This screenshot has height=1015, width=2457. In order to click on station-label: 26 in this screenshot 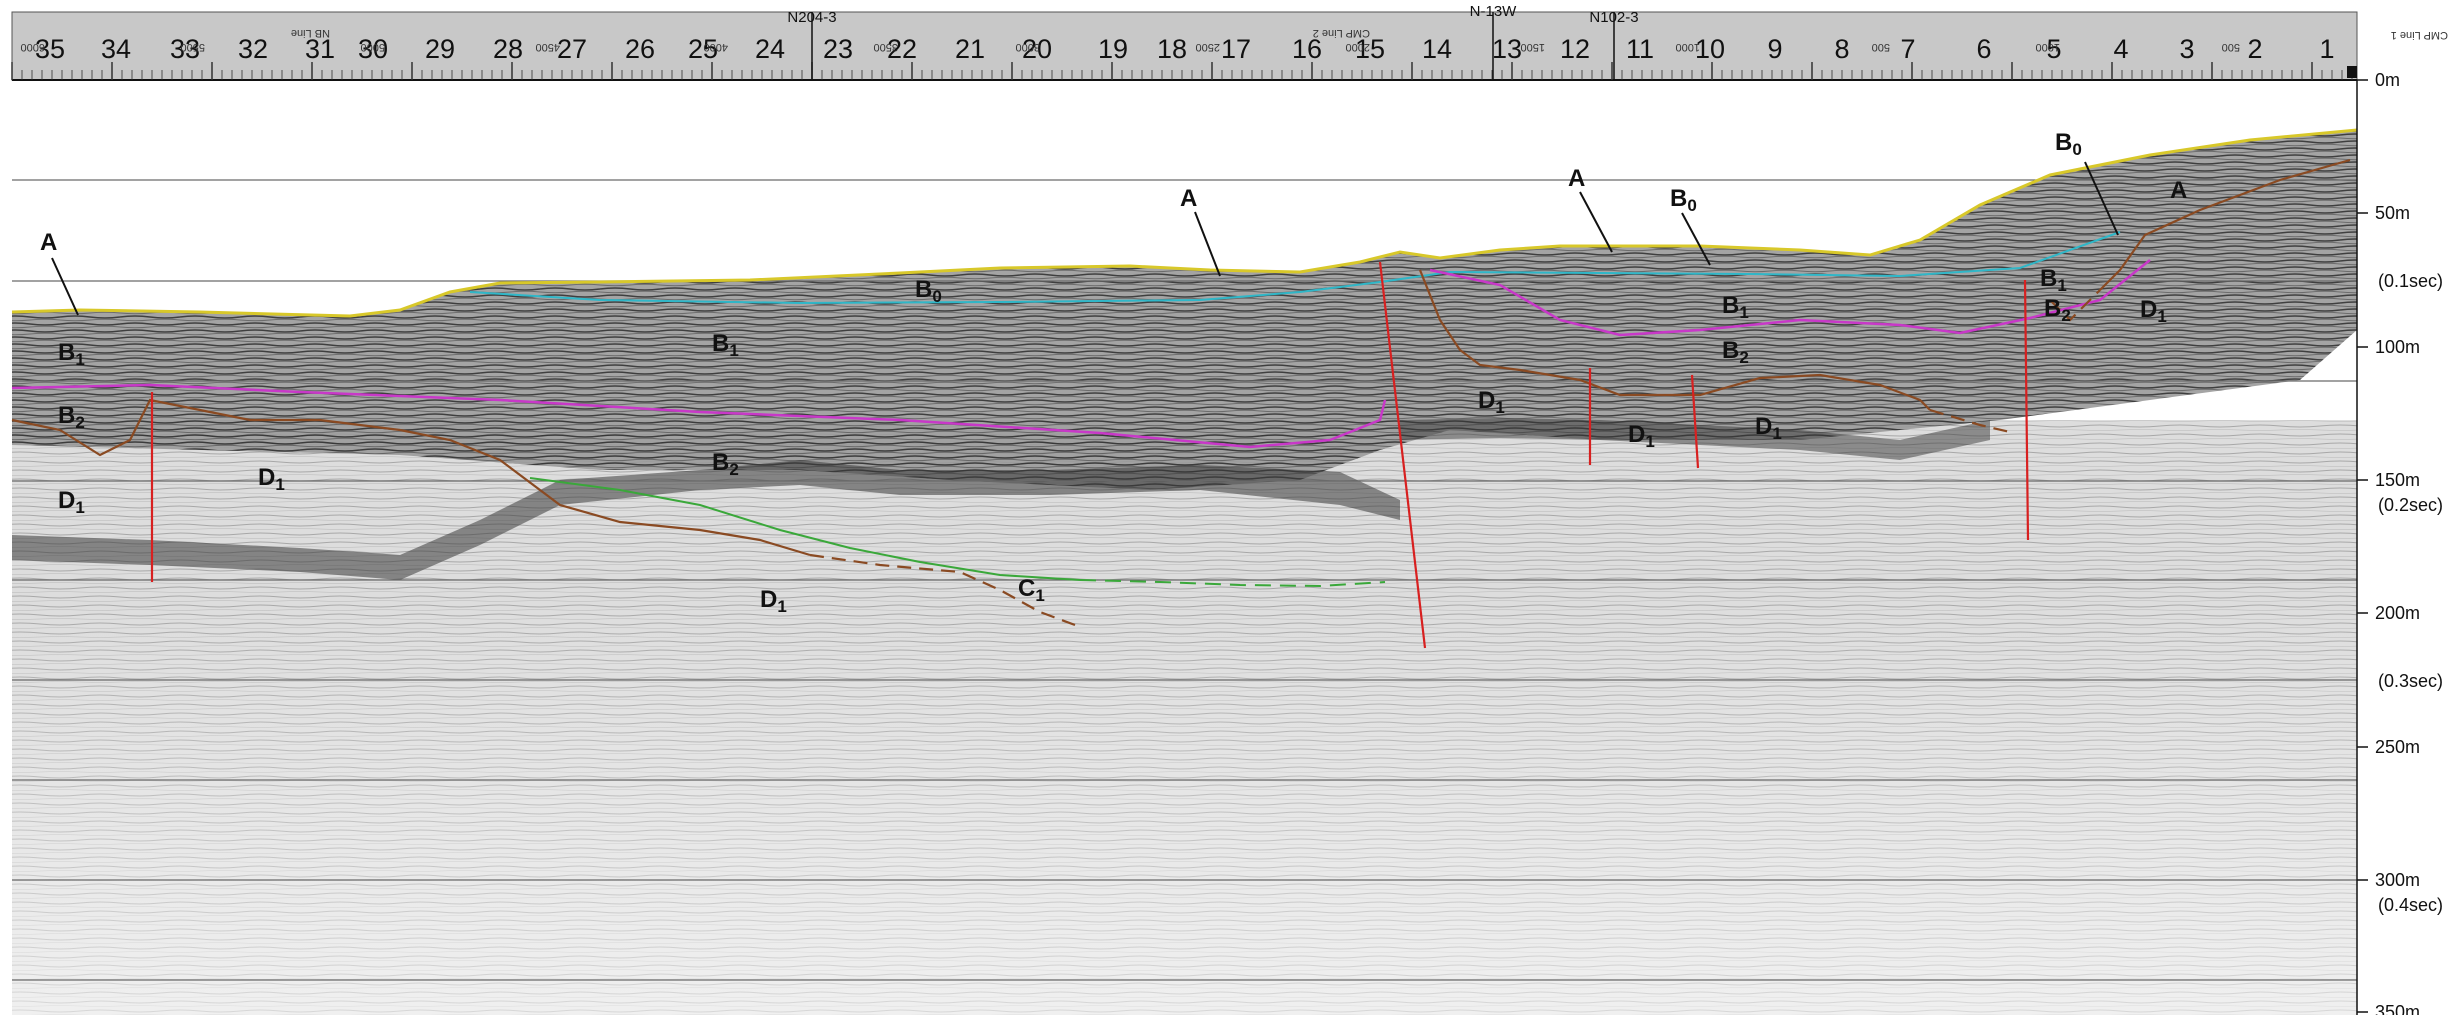, I will do `click(640, 49)`.